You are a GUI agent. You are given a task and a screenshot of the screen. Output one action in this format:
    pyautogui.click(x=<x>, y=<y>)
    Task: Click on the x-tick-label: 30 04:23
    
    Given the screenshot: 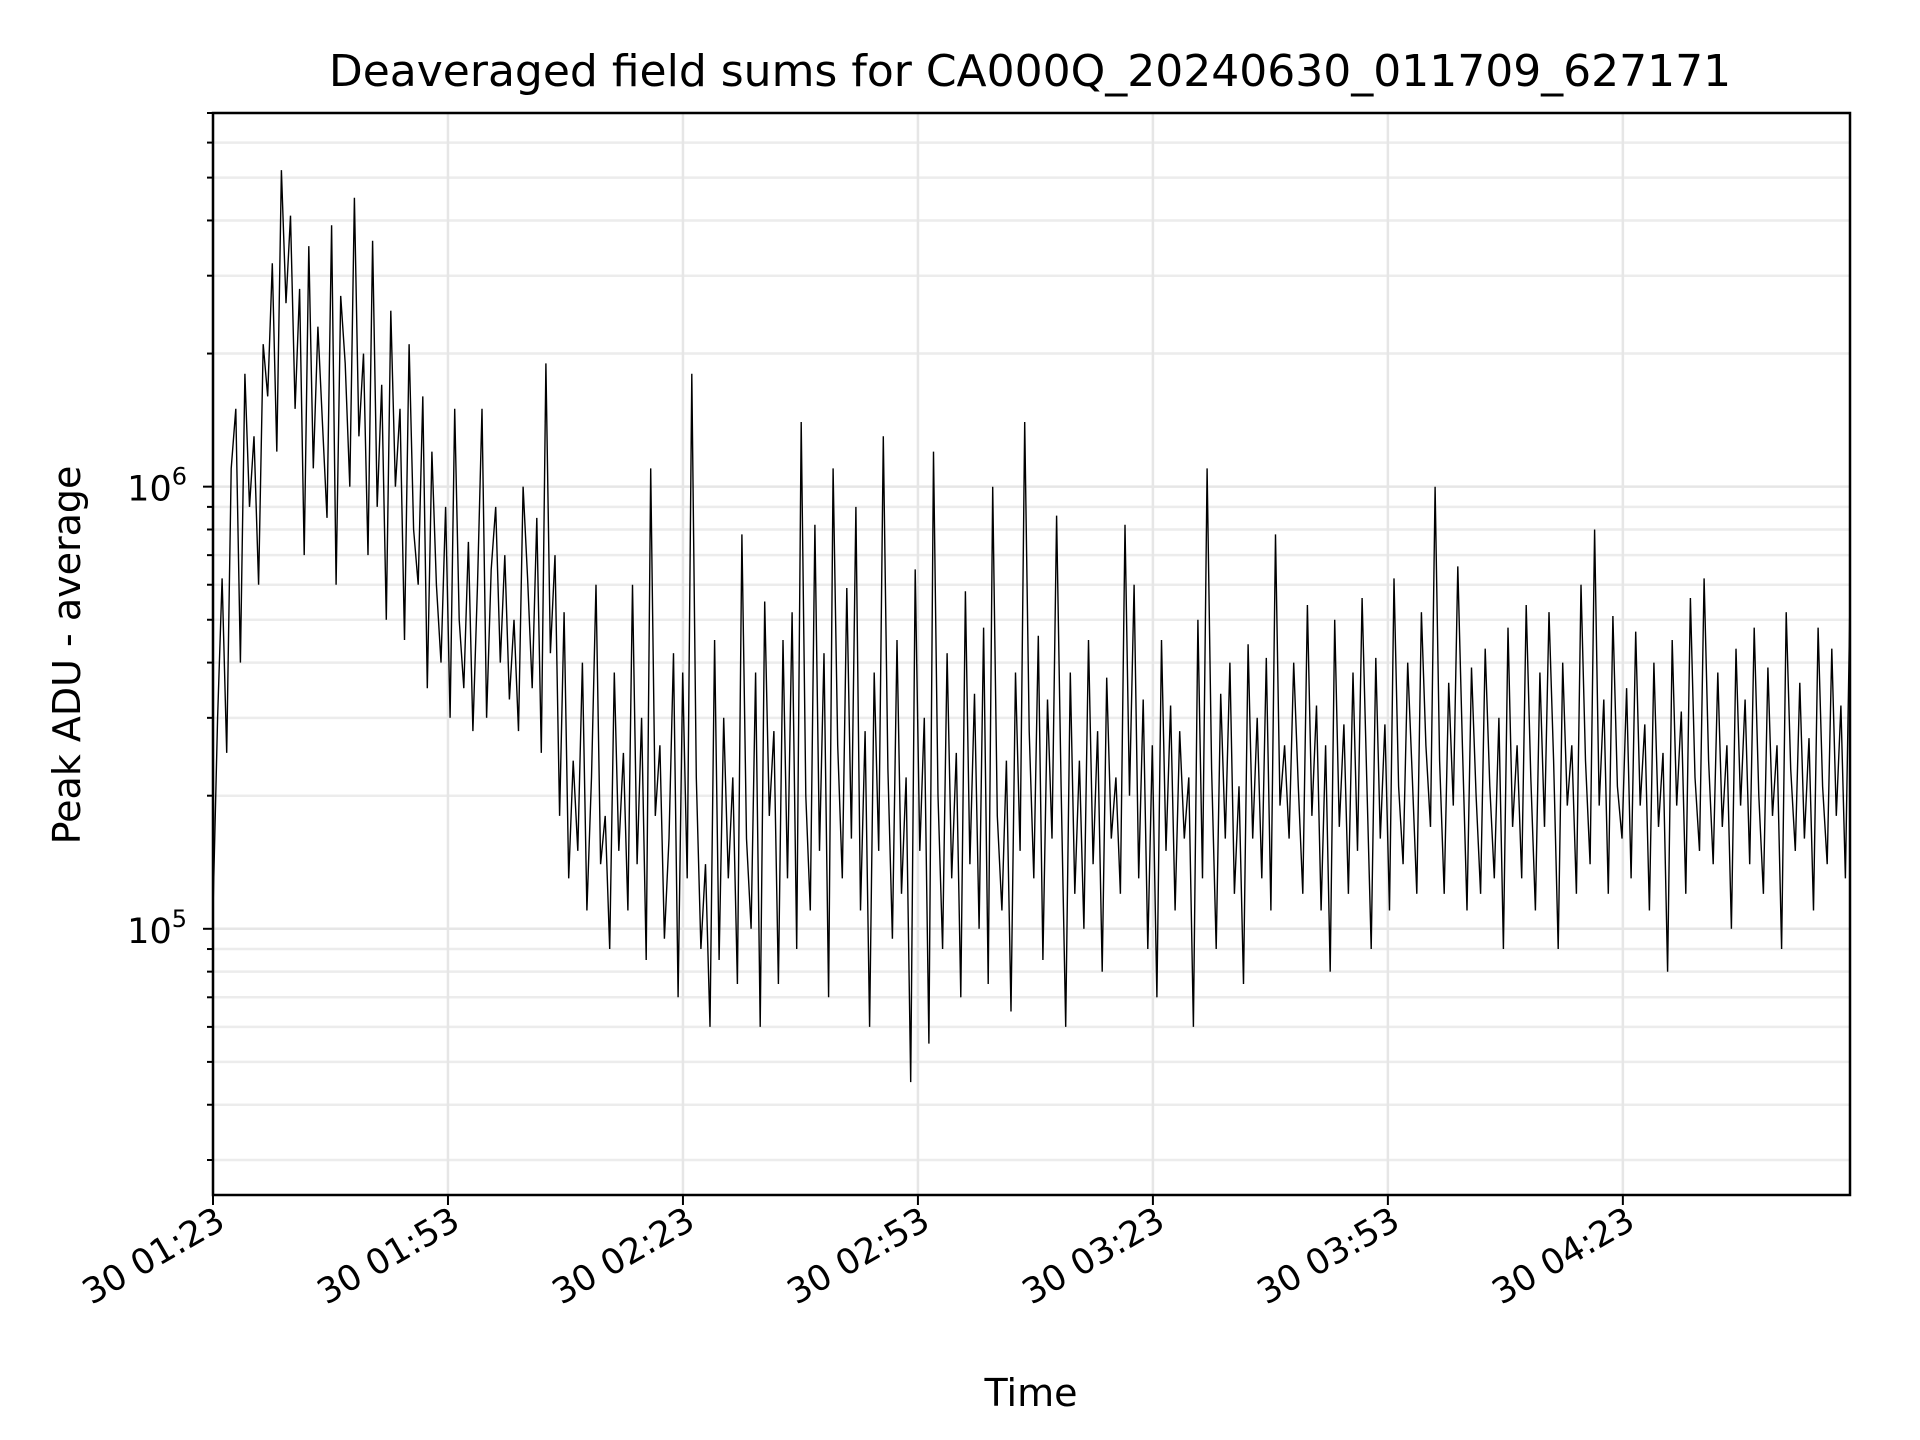 What is the action you would take?
    pyautogui.click(x=1564, y=1256)
    